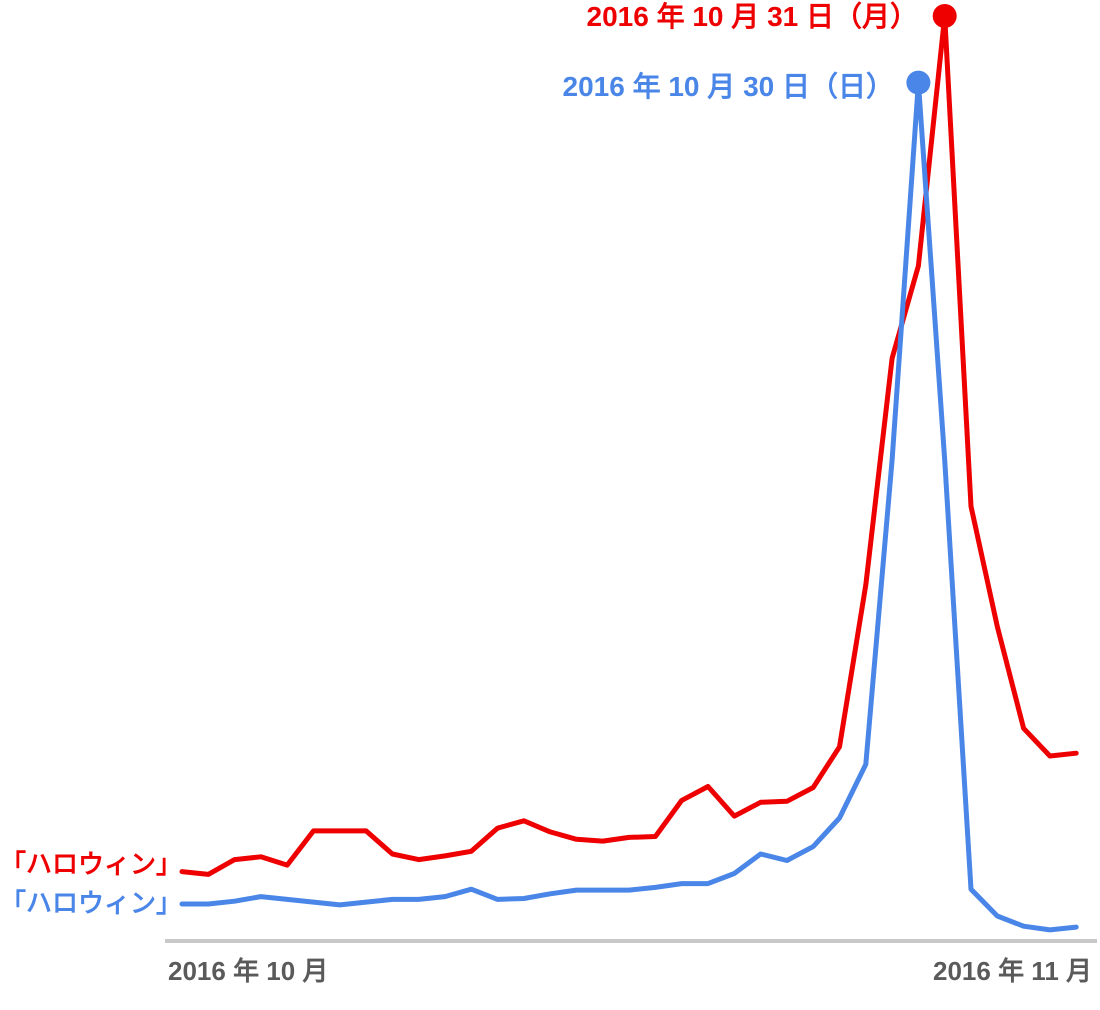 The width and height of the screenshot is (1100, 1010). What do you see at coordinates (91, 903) in the screenshot?
I see `series-label-blue: 「ハロウィン」` at bounding box center [91, 903].